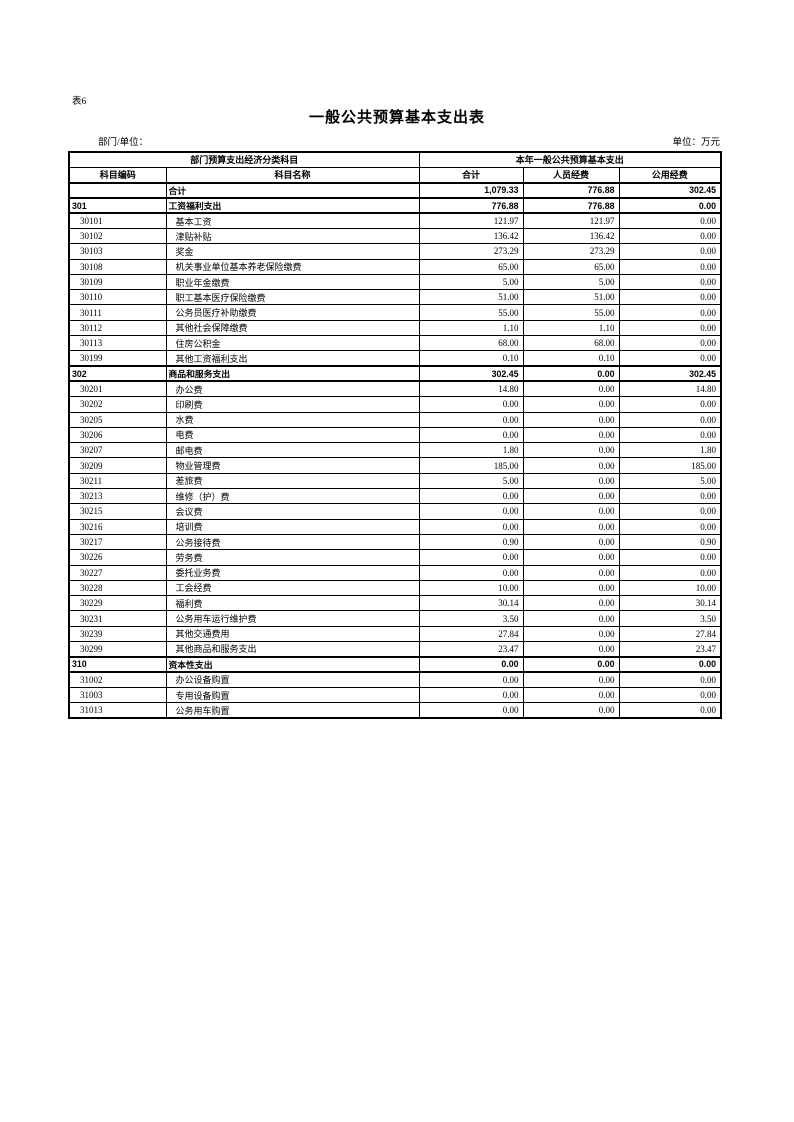  What do you see at coordinates (292, 343) in the screenshot?
I see `row-name-cell: 住房公积金` at bounding box center [292, 343].